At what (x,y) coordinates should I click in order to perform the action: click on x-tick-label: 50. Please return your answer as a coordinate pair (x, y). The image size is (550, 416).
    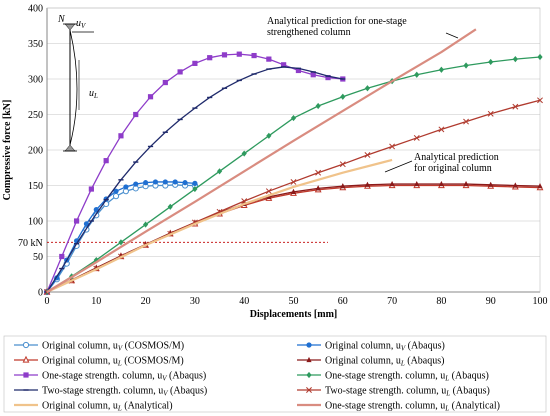
    Looking at the image, I should click on (294, 301).